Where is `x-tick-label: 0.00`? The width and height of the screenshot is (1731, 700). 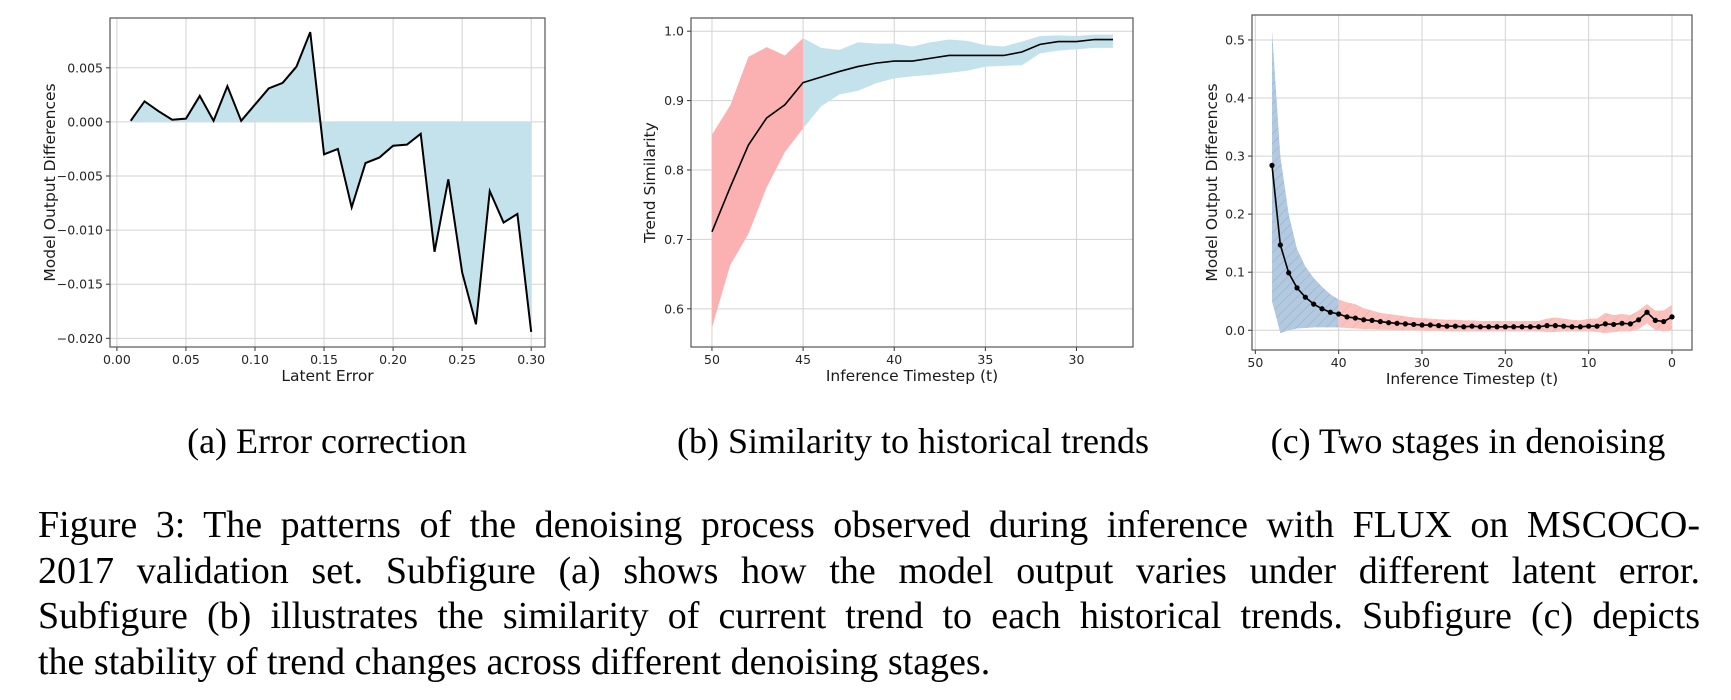
x-tick-label: 0.00 is located at coordinates (117, 359).